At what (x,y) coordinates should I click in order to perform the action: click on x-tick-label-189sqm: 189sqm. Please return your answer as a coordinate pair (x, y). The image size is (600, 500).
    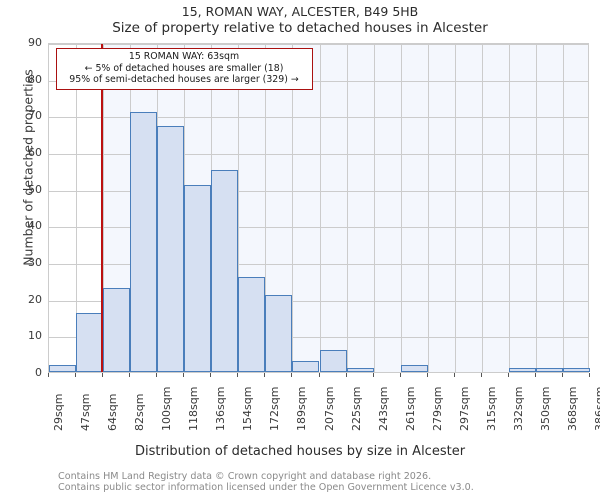
    Looking at the image, I should click on (302, 408).